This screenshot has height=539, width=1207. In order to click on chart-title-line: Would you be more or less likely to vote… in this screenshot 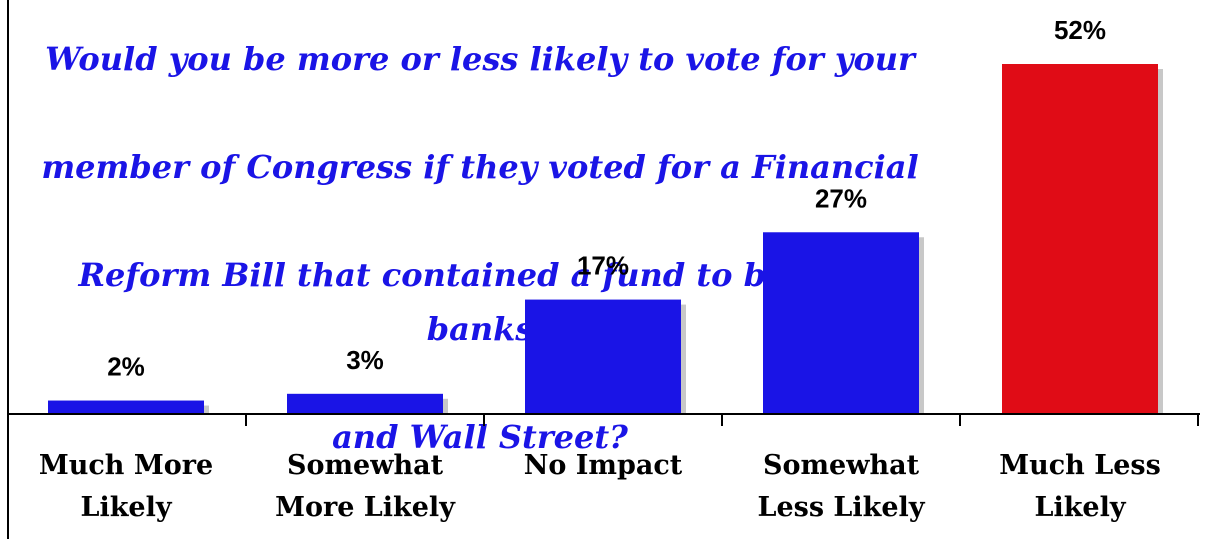, I will do `click(480, 59)`.